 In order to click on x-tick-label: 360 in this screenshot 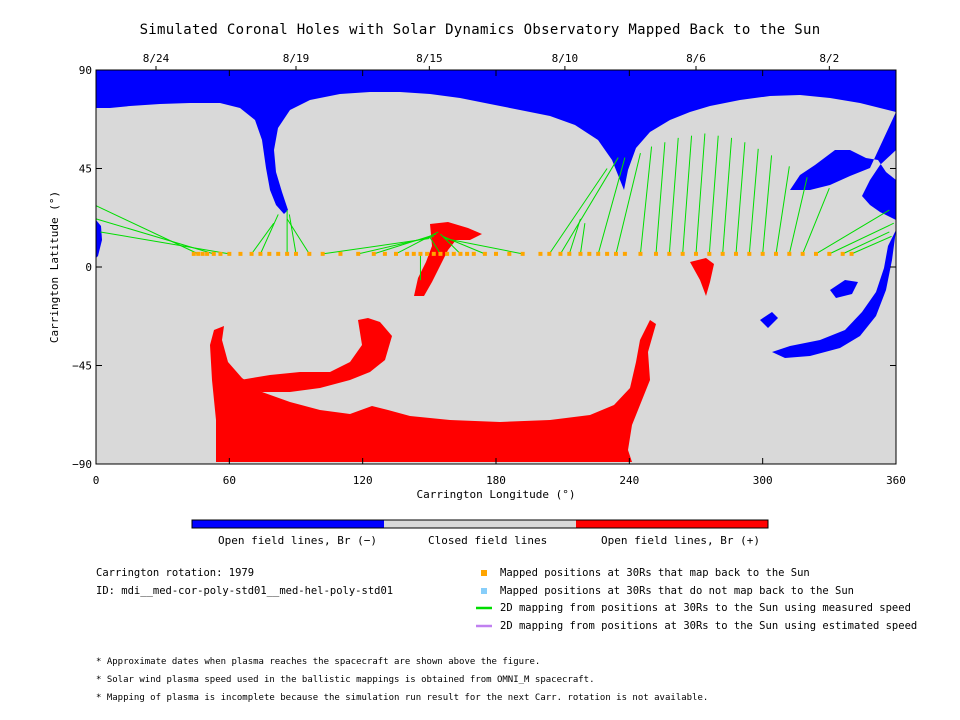, I will do `click(896, 480)`.